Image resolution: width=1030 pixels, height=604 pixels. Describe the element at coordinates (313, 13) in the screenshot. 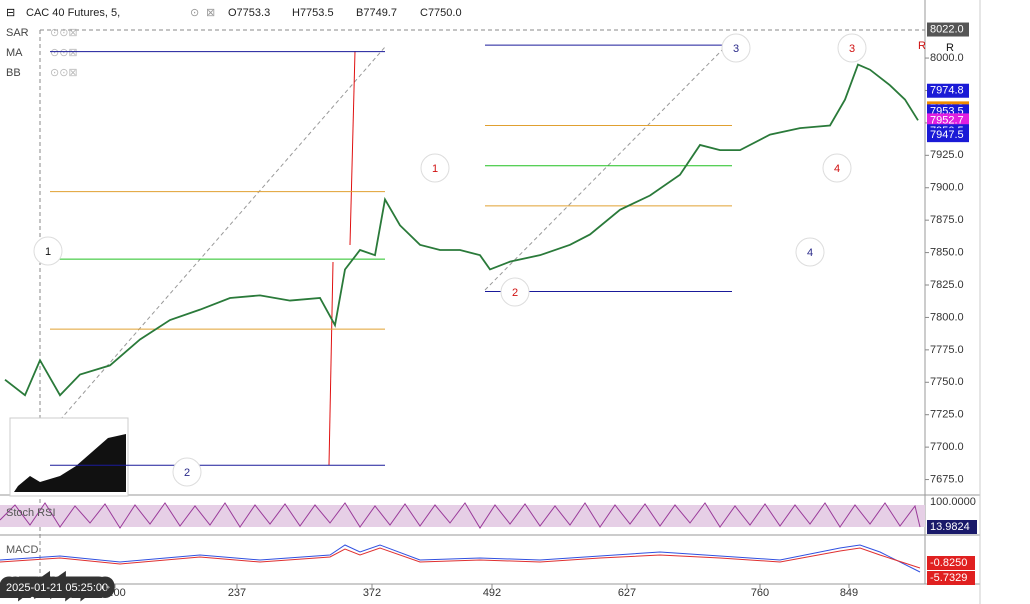

I see `ohlc-value: H7753.5` at that location.